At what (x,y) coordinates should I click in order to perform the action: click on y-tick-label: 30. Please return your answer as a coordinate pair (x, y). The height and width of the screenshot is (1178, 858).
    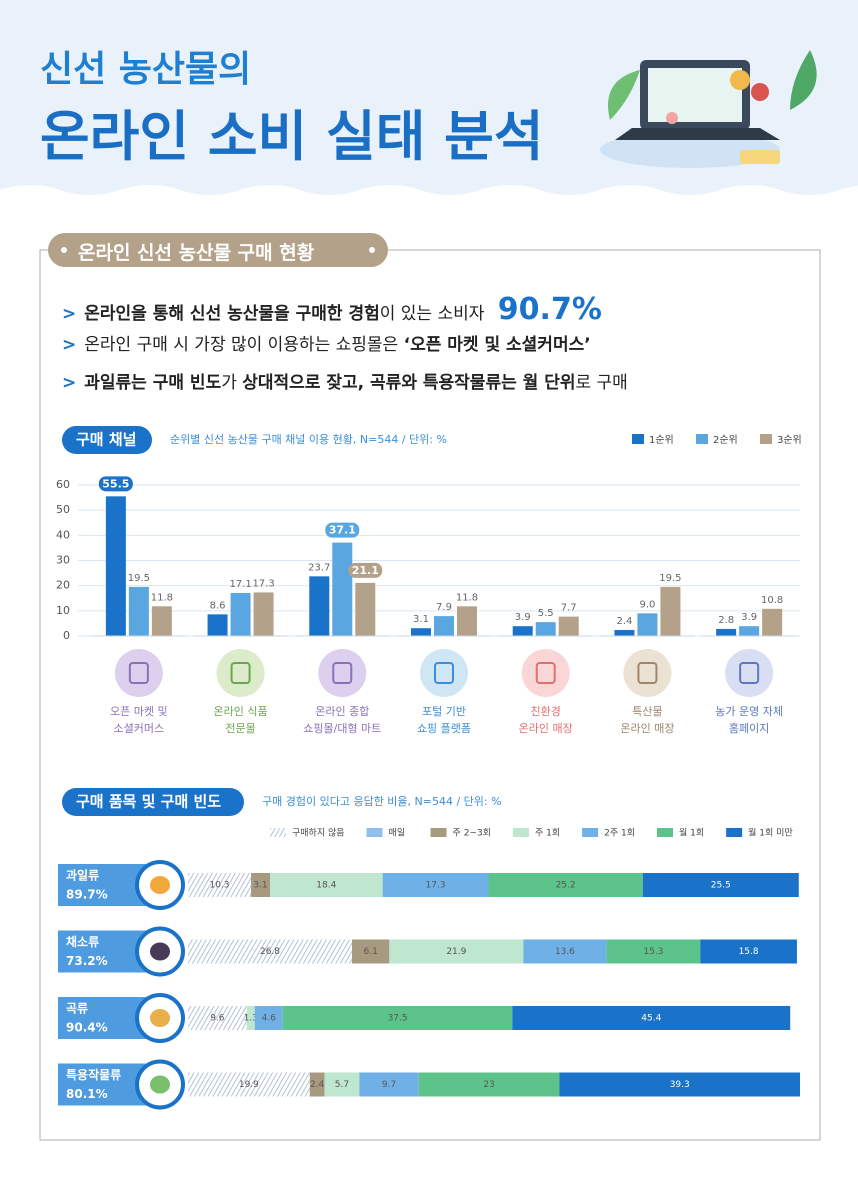
    Looking at the image, I should click on (63, 560).